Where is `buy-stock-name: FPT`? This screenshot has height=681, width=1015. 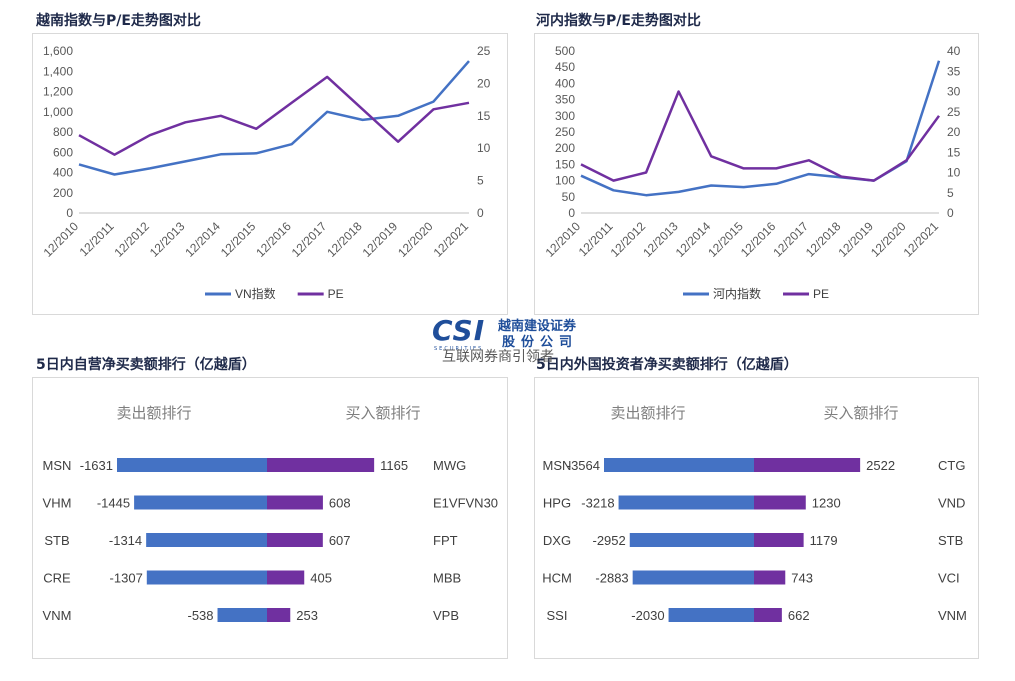
buy-stock-name: FPT is located at coordinates (445, 540).